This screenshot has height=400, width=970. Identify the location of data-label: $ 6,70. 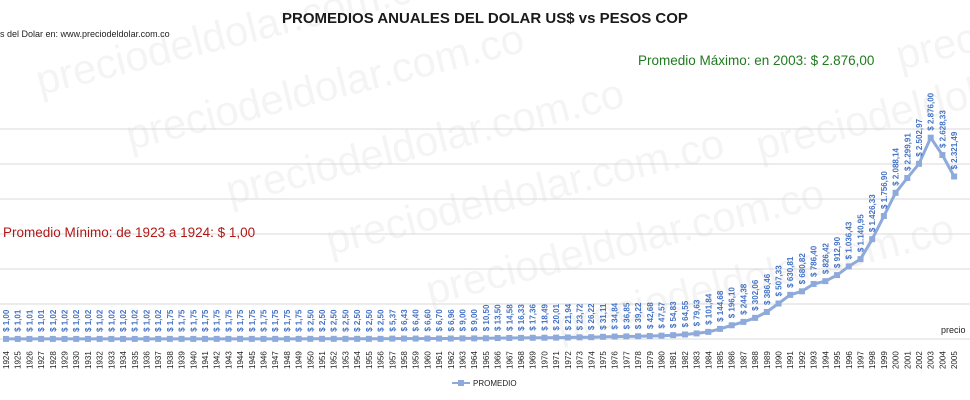
(439, 320).